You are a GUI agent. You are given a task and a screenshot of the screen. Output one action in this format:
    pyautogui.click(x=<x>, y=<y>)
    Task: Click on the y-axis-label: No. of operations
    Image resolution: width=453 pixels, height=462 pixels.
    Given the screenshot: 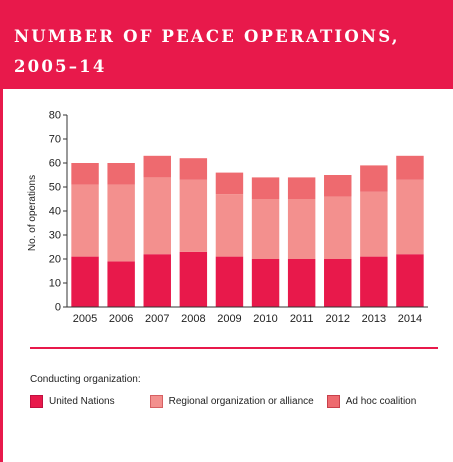 What is the action you would take?
    pyautogui.click(x=32, y=213)
    